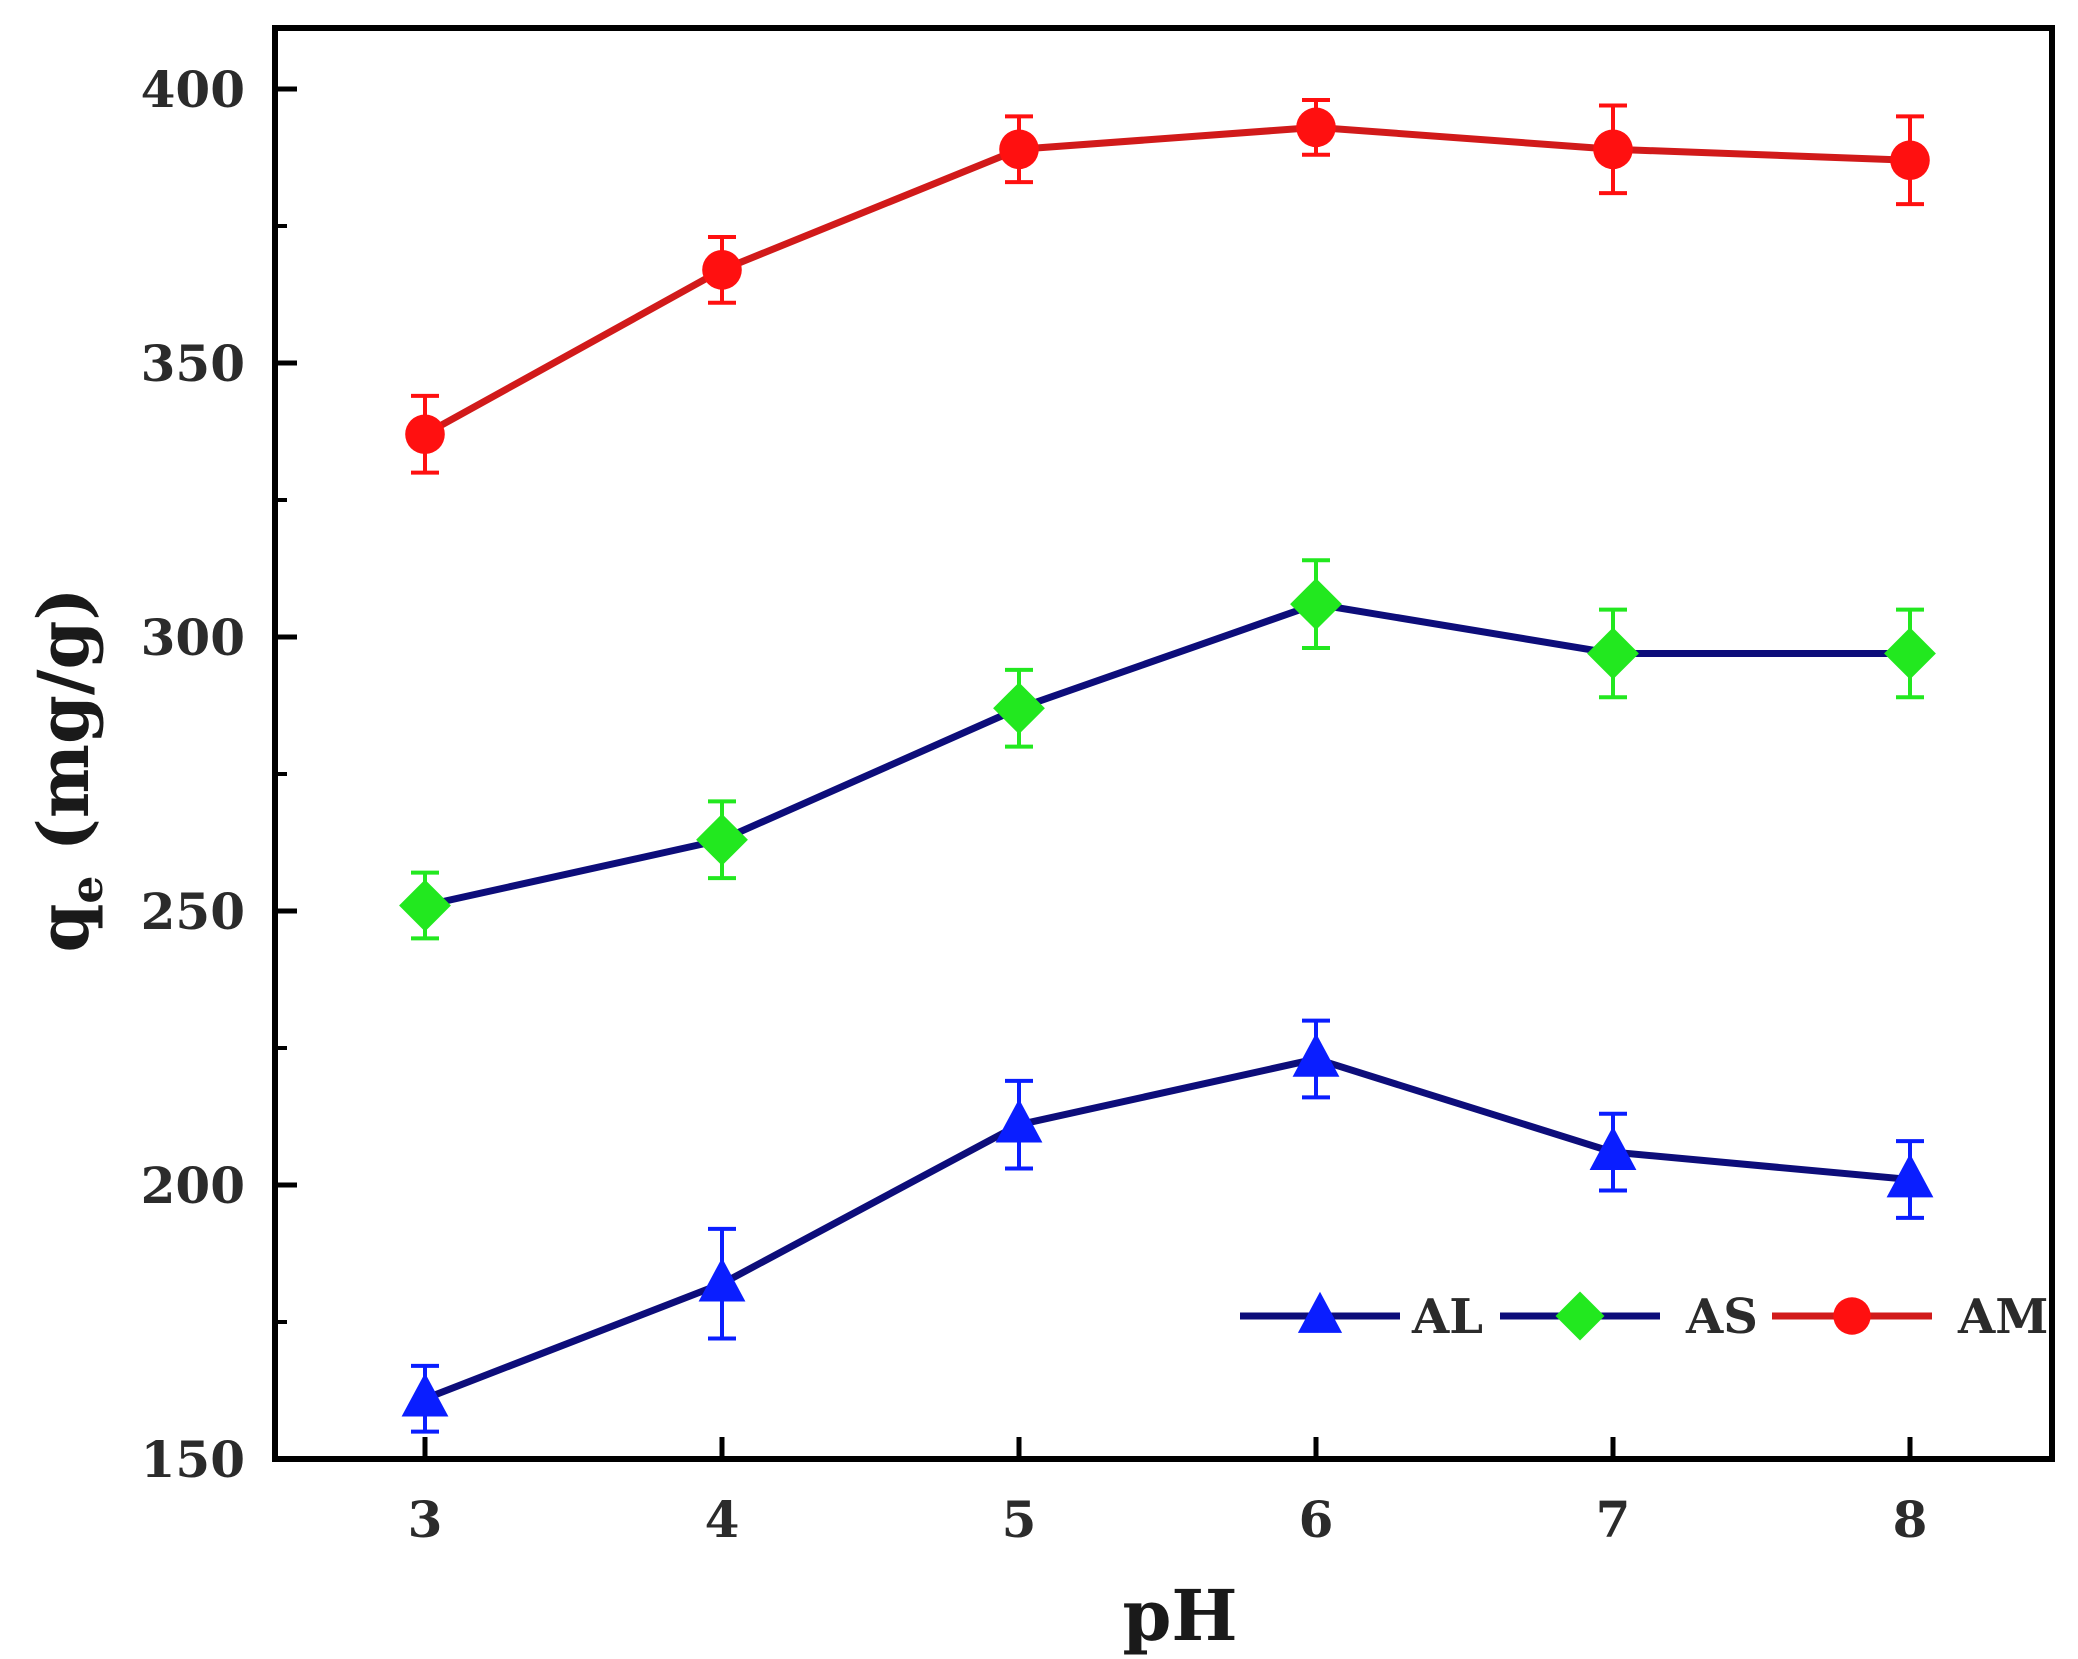  Describe the element at coordinates (1629, 1317) in the screenshot. I see `legend-item-as: AS` at that location.